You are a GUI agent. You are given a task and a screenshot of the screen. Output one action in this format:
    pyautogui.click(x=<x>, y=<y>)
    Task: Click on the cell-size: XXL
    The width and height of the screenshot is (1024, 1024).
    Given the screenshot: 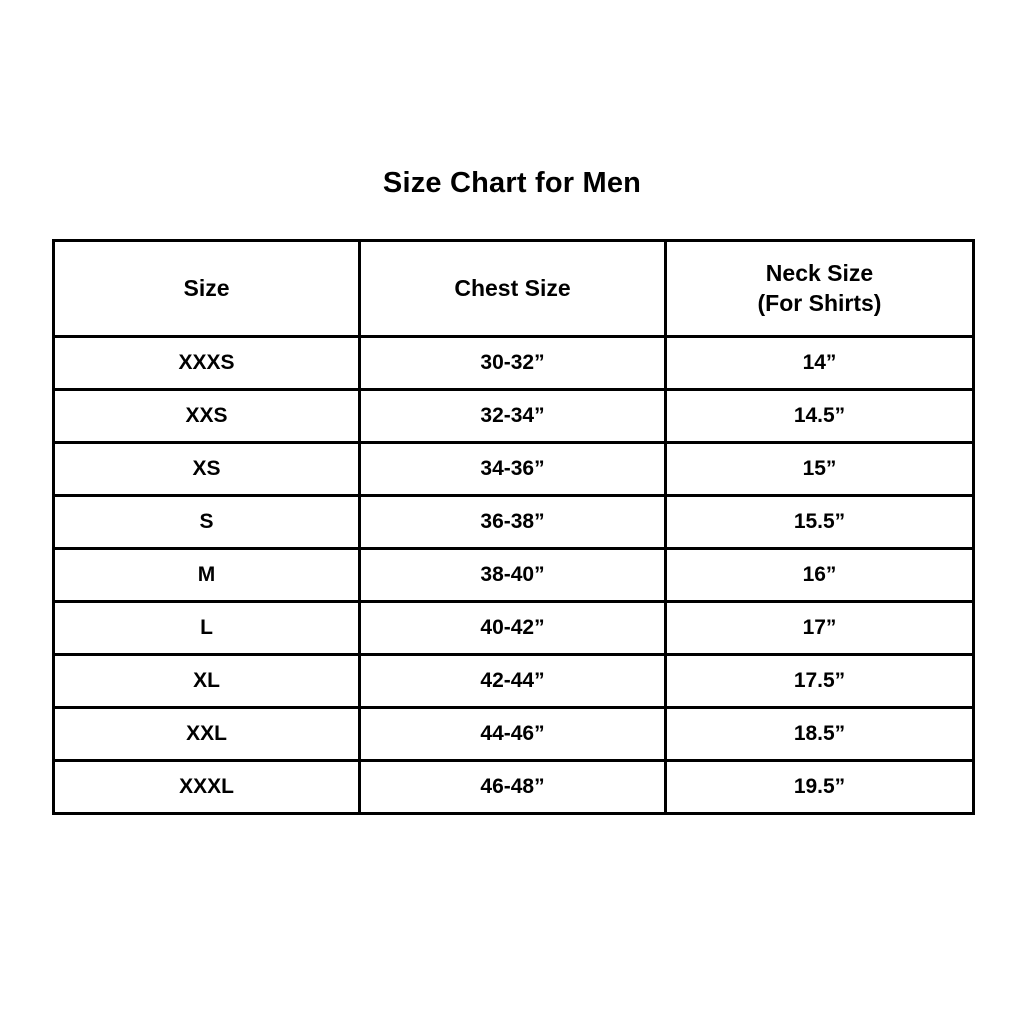 What is the action you would take?
    pyautogui.click(x=206, y=734)
    